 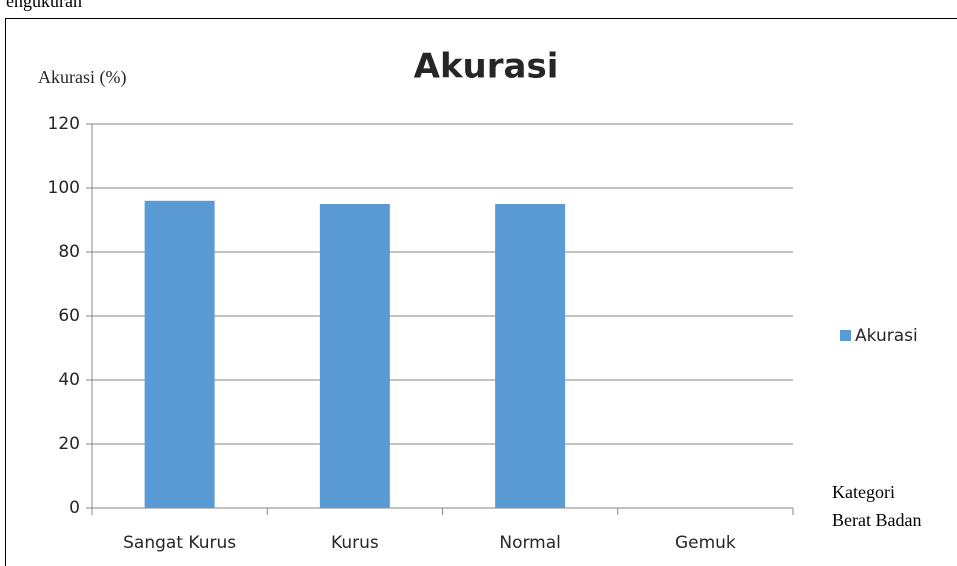 What do you see at coordinates (82, 77) in the screenshot?
I see `y-axis-label: Akurasi (%)` at bounding box center [82, 77].